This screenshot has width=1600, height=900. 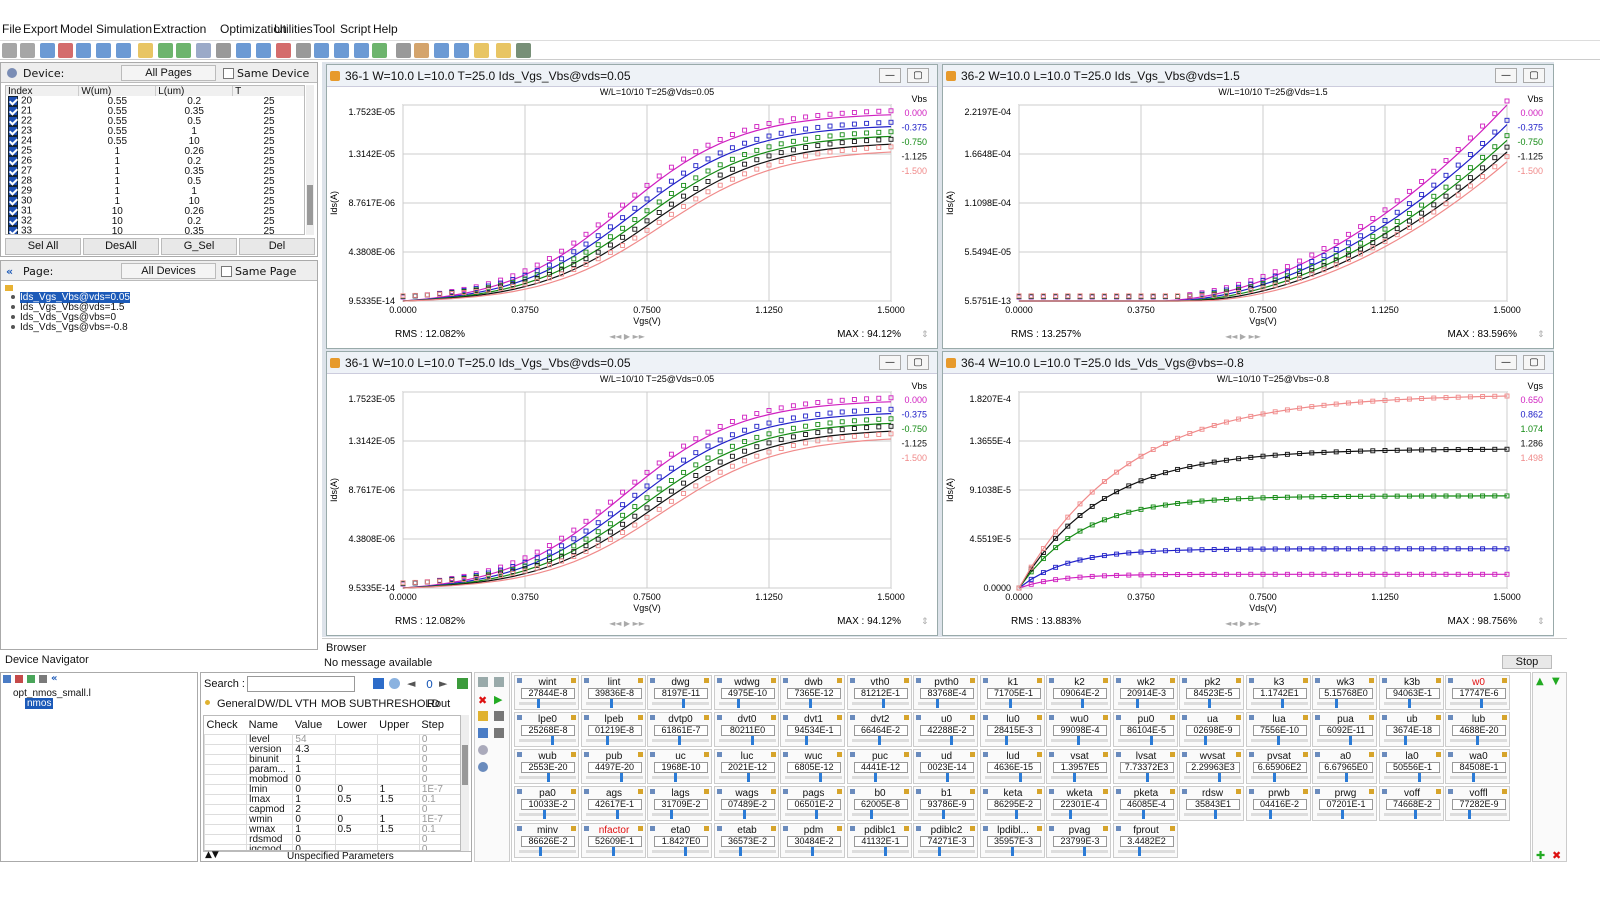 What do you see at coordinates (1145, 803) in the screenshot?
I see `param-cell: pketa 46085E-4` at bounding box center [1145, 803].